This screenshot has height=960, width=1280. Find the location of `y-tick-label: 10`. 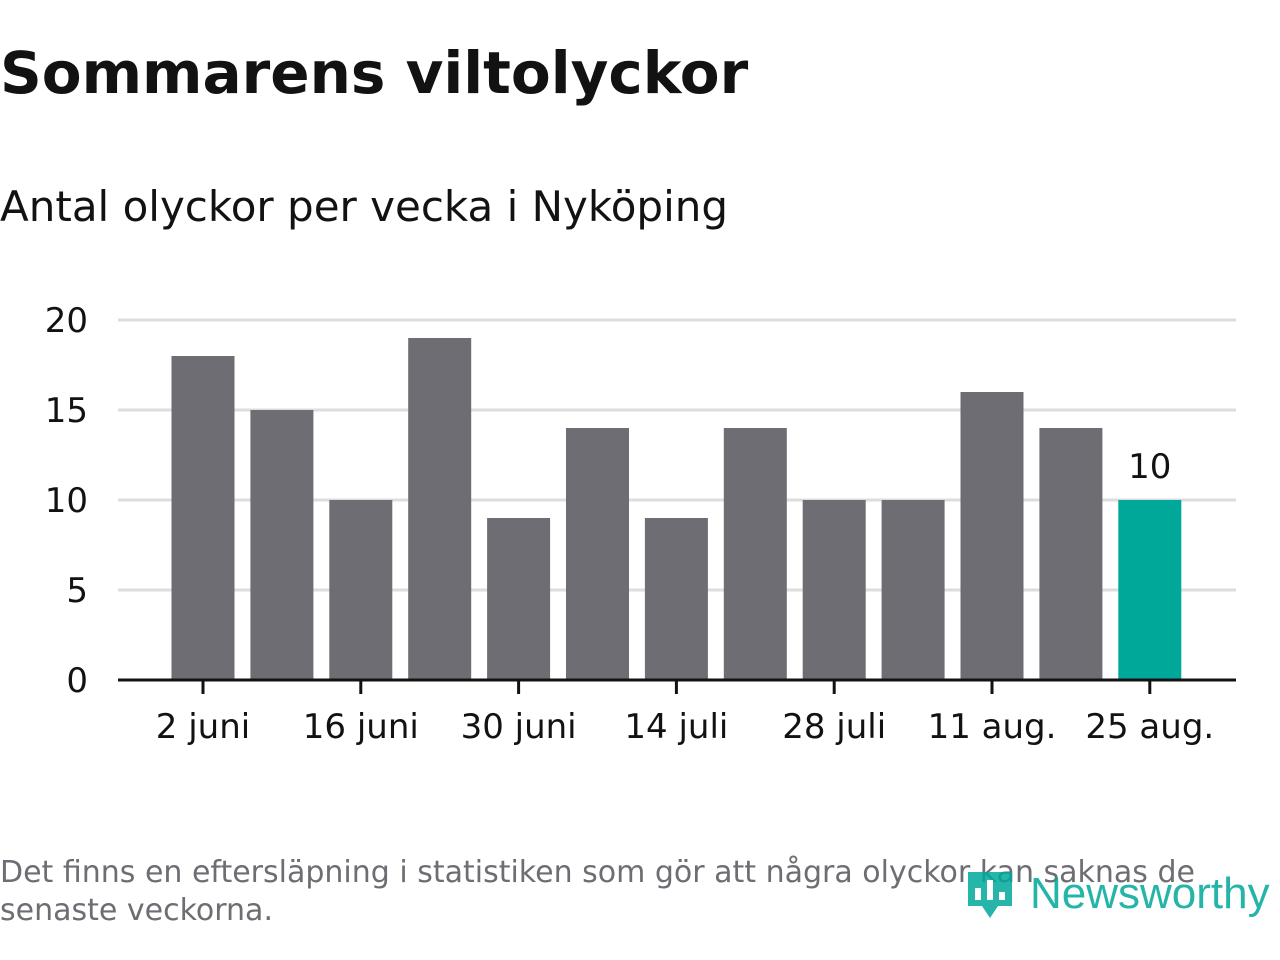

y-tick-label: 10 is located at coordinates (66, 501).